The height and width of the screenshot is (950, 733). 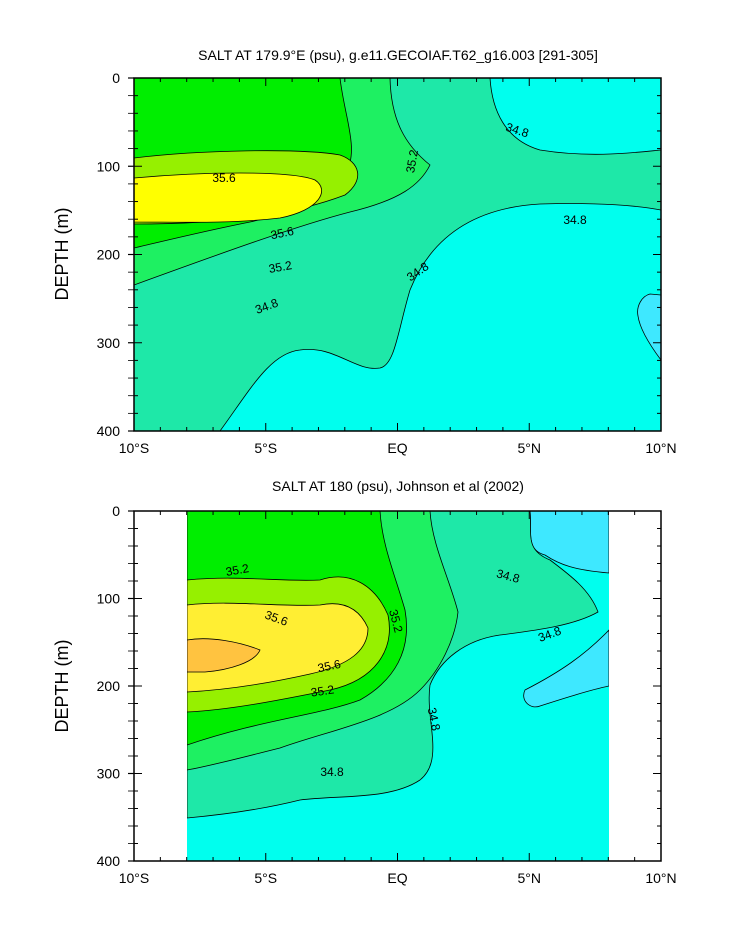 What do you see at coordinates (329, 666) in the screenshot?
I see `panel-2-label-6: 35.6` at bounding box center [329, 666].